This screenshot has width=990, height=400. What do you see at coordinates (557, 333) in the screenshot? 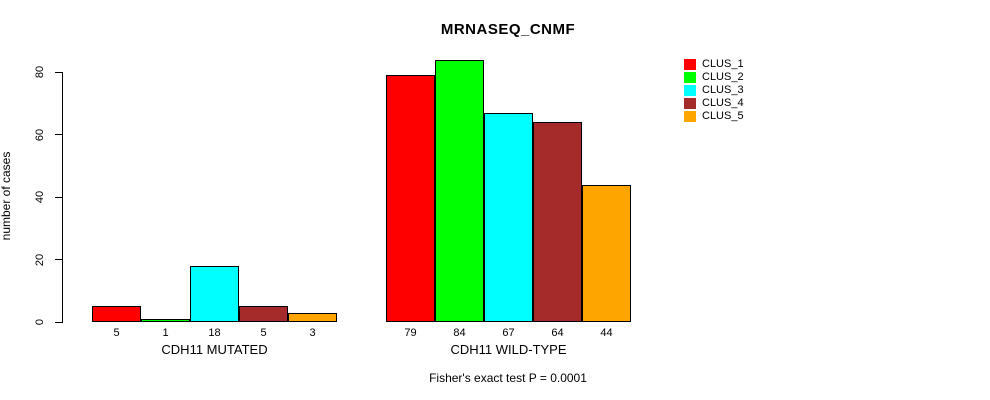
I see `bar-value-label-clus_4-group1: 64` at bounding box center [557, 333].